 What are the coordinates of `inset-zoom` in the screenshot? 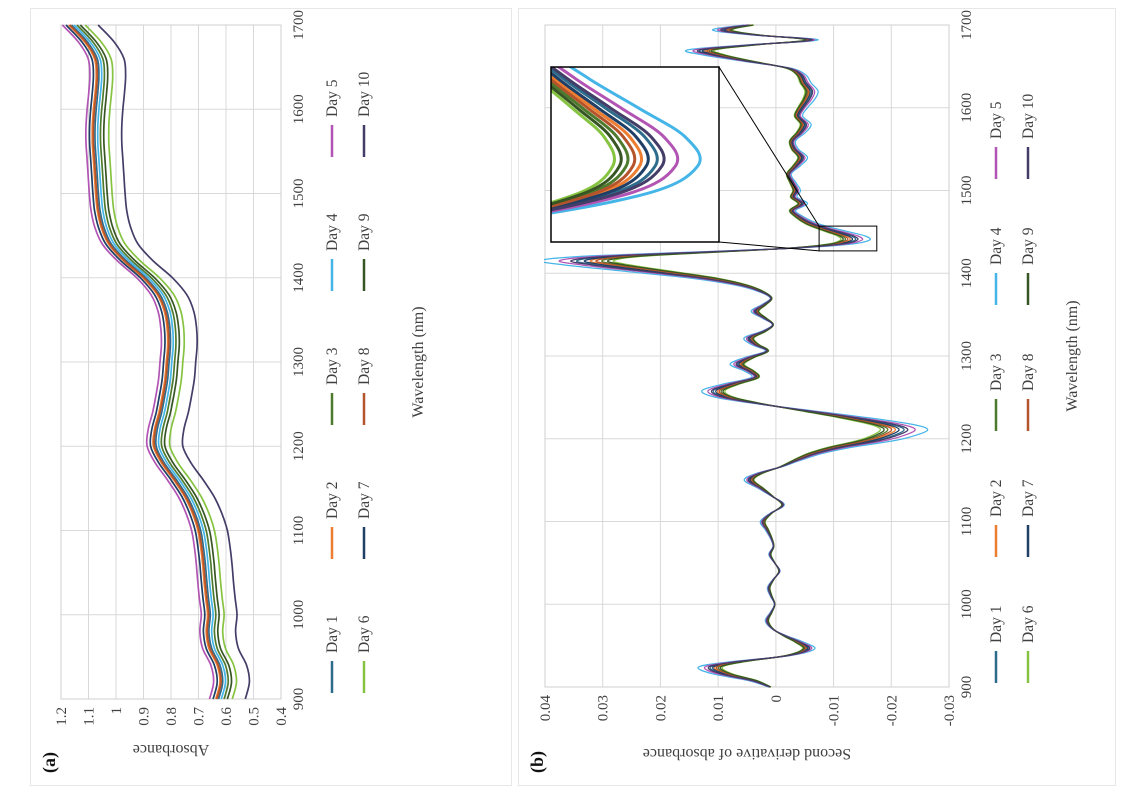 It's located at (635, 154).